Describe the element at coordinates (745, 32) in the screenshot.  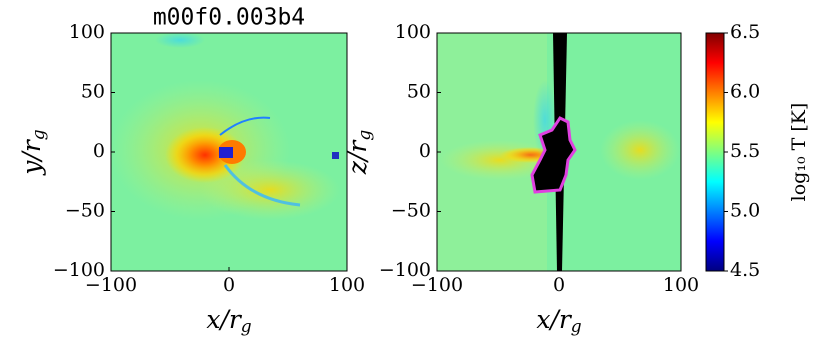
I see `colorbar-tick-label: 6.5` at that location.